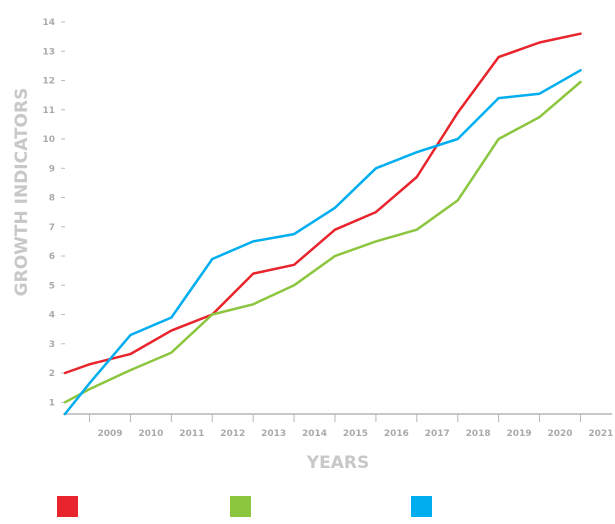 This screenshot has width=615, height=524. What do you see at coordinates (48, 111) in the screenshot?
I see `y-tick-label: 11` at bounding box center [48, 111].